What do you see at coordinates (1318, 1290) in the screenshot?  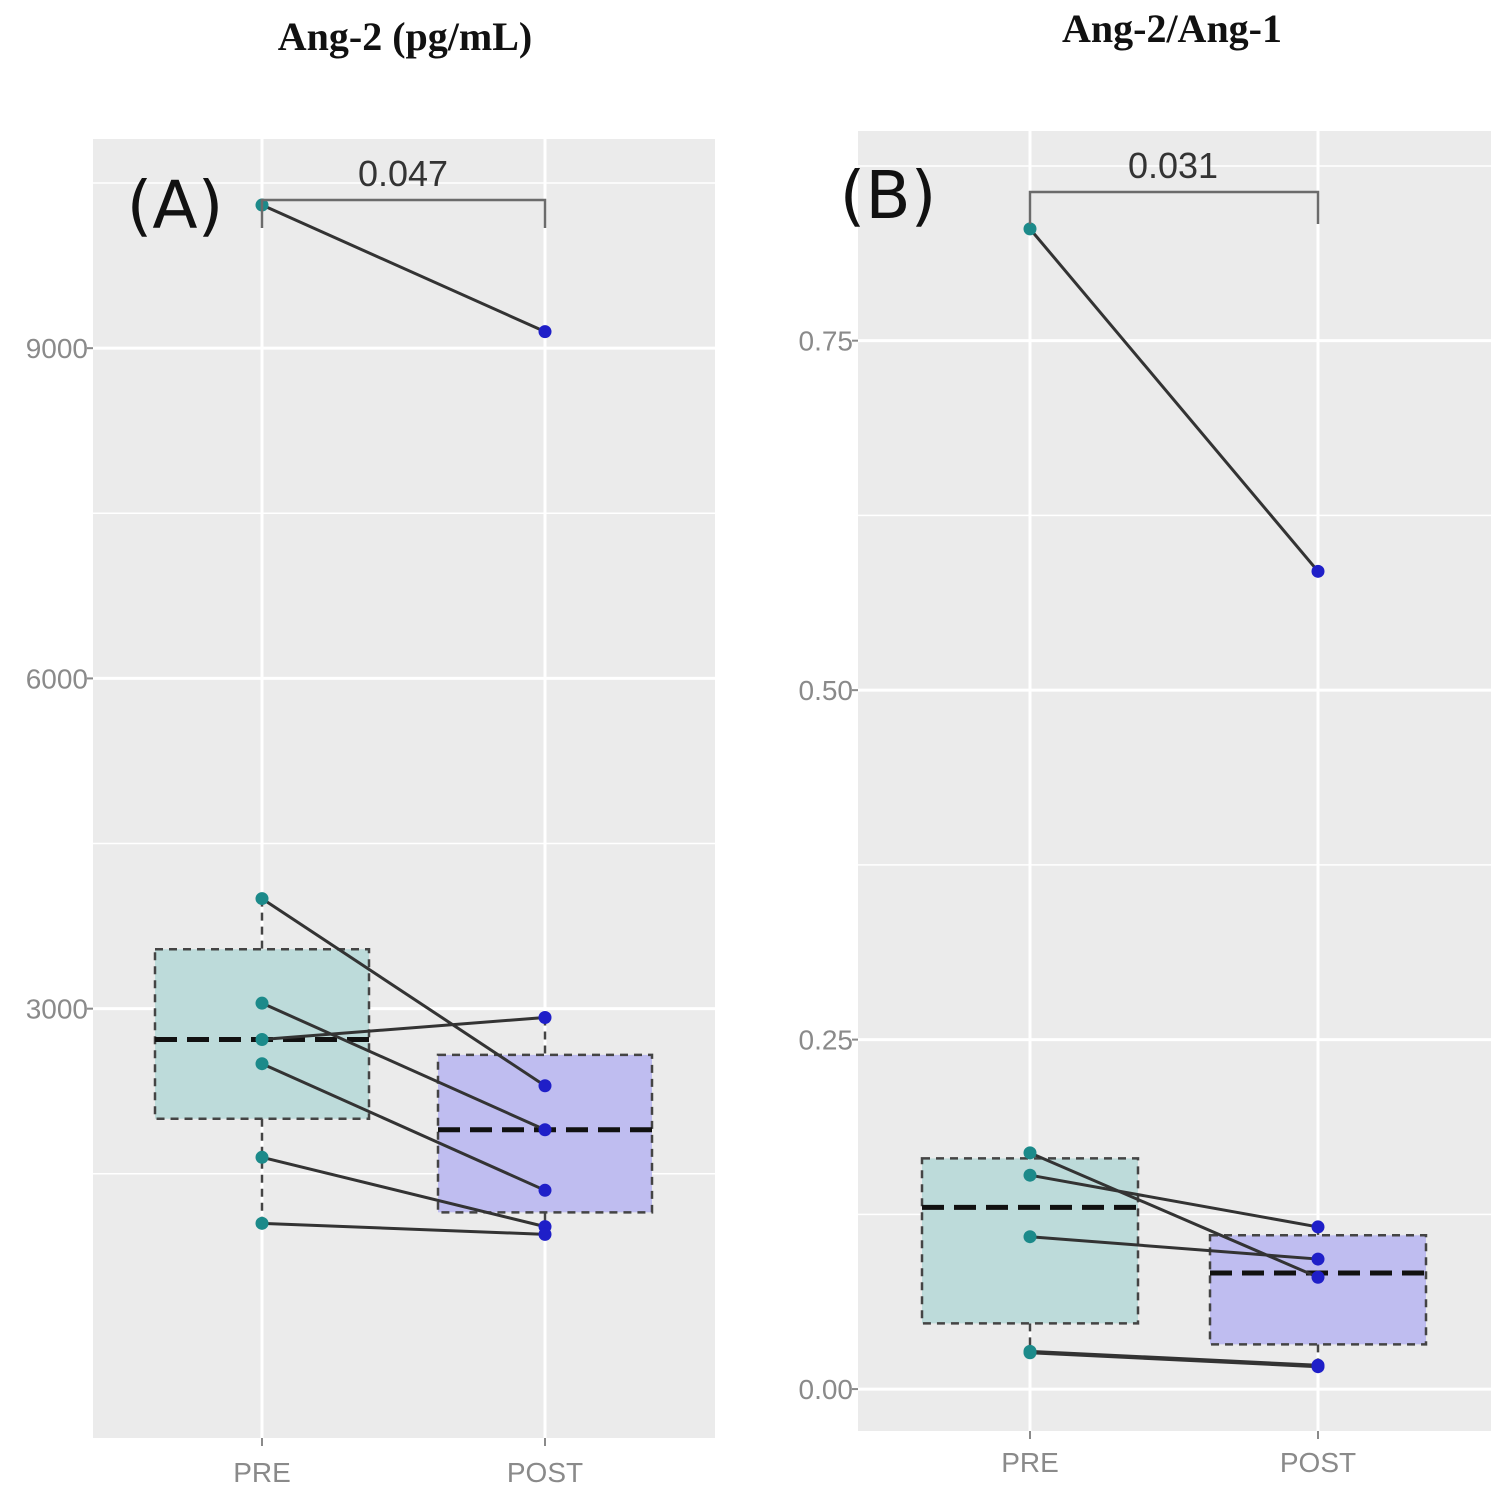 I see `box-post` at bounding box center [1318, 1290].